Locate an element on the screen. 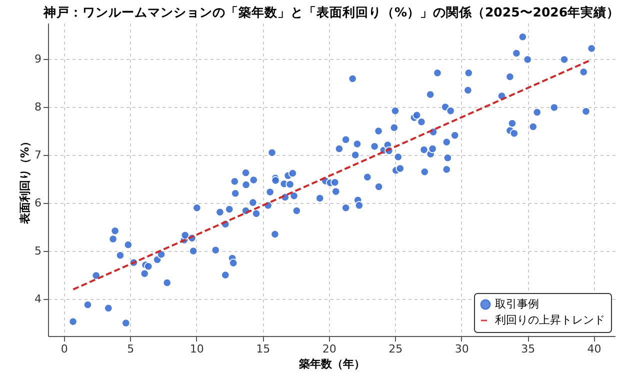 The image size is (625, 375). x-tick-label: 25 is located at coordinates (395, 349).